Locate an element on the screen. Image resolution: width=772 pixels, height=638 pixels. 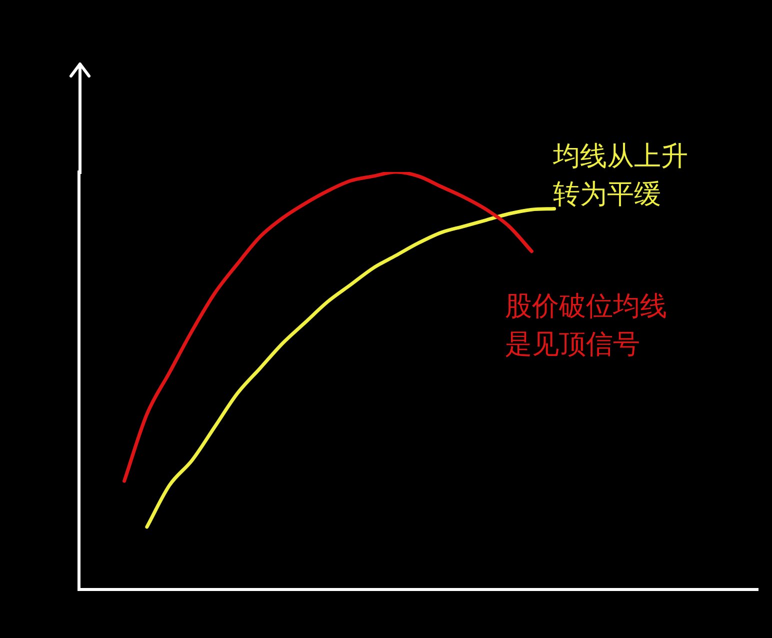
annotation: 均线从上升转为平缓 is located at coordinates (621, 176).